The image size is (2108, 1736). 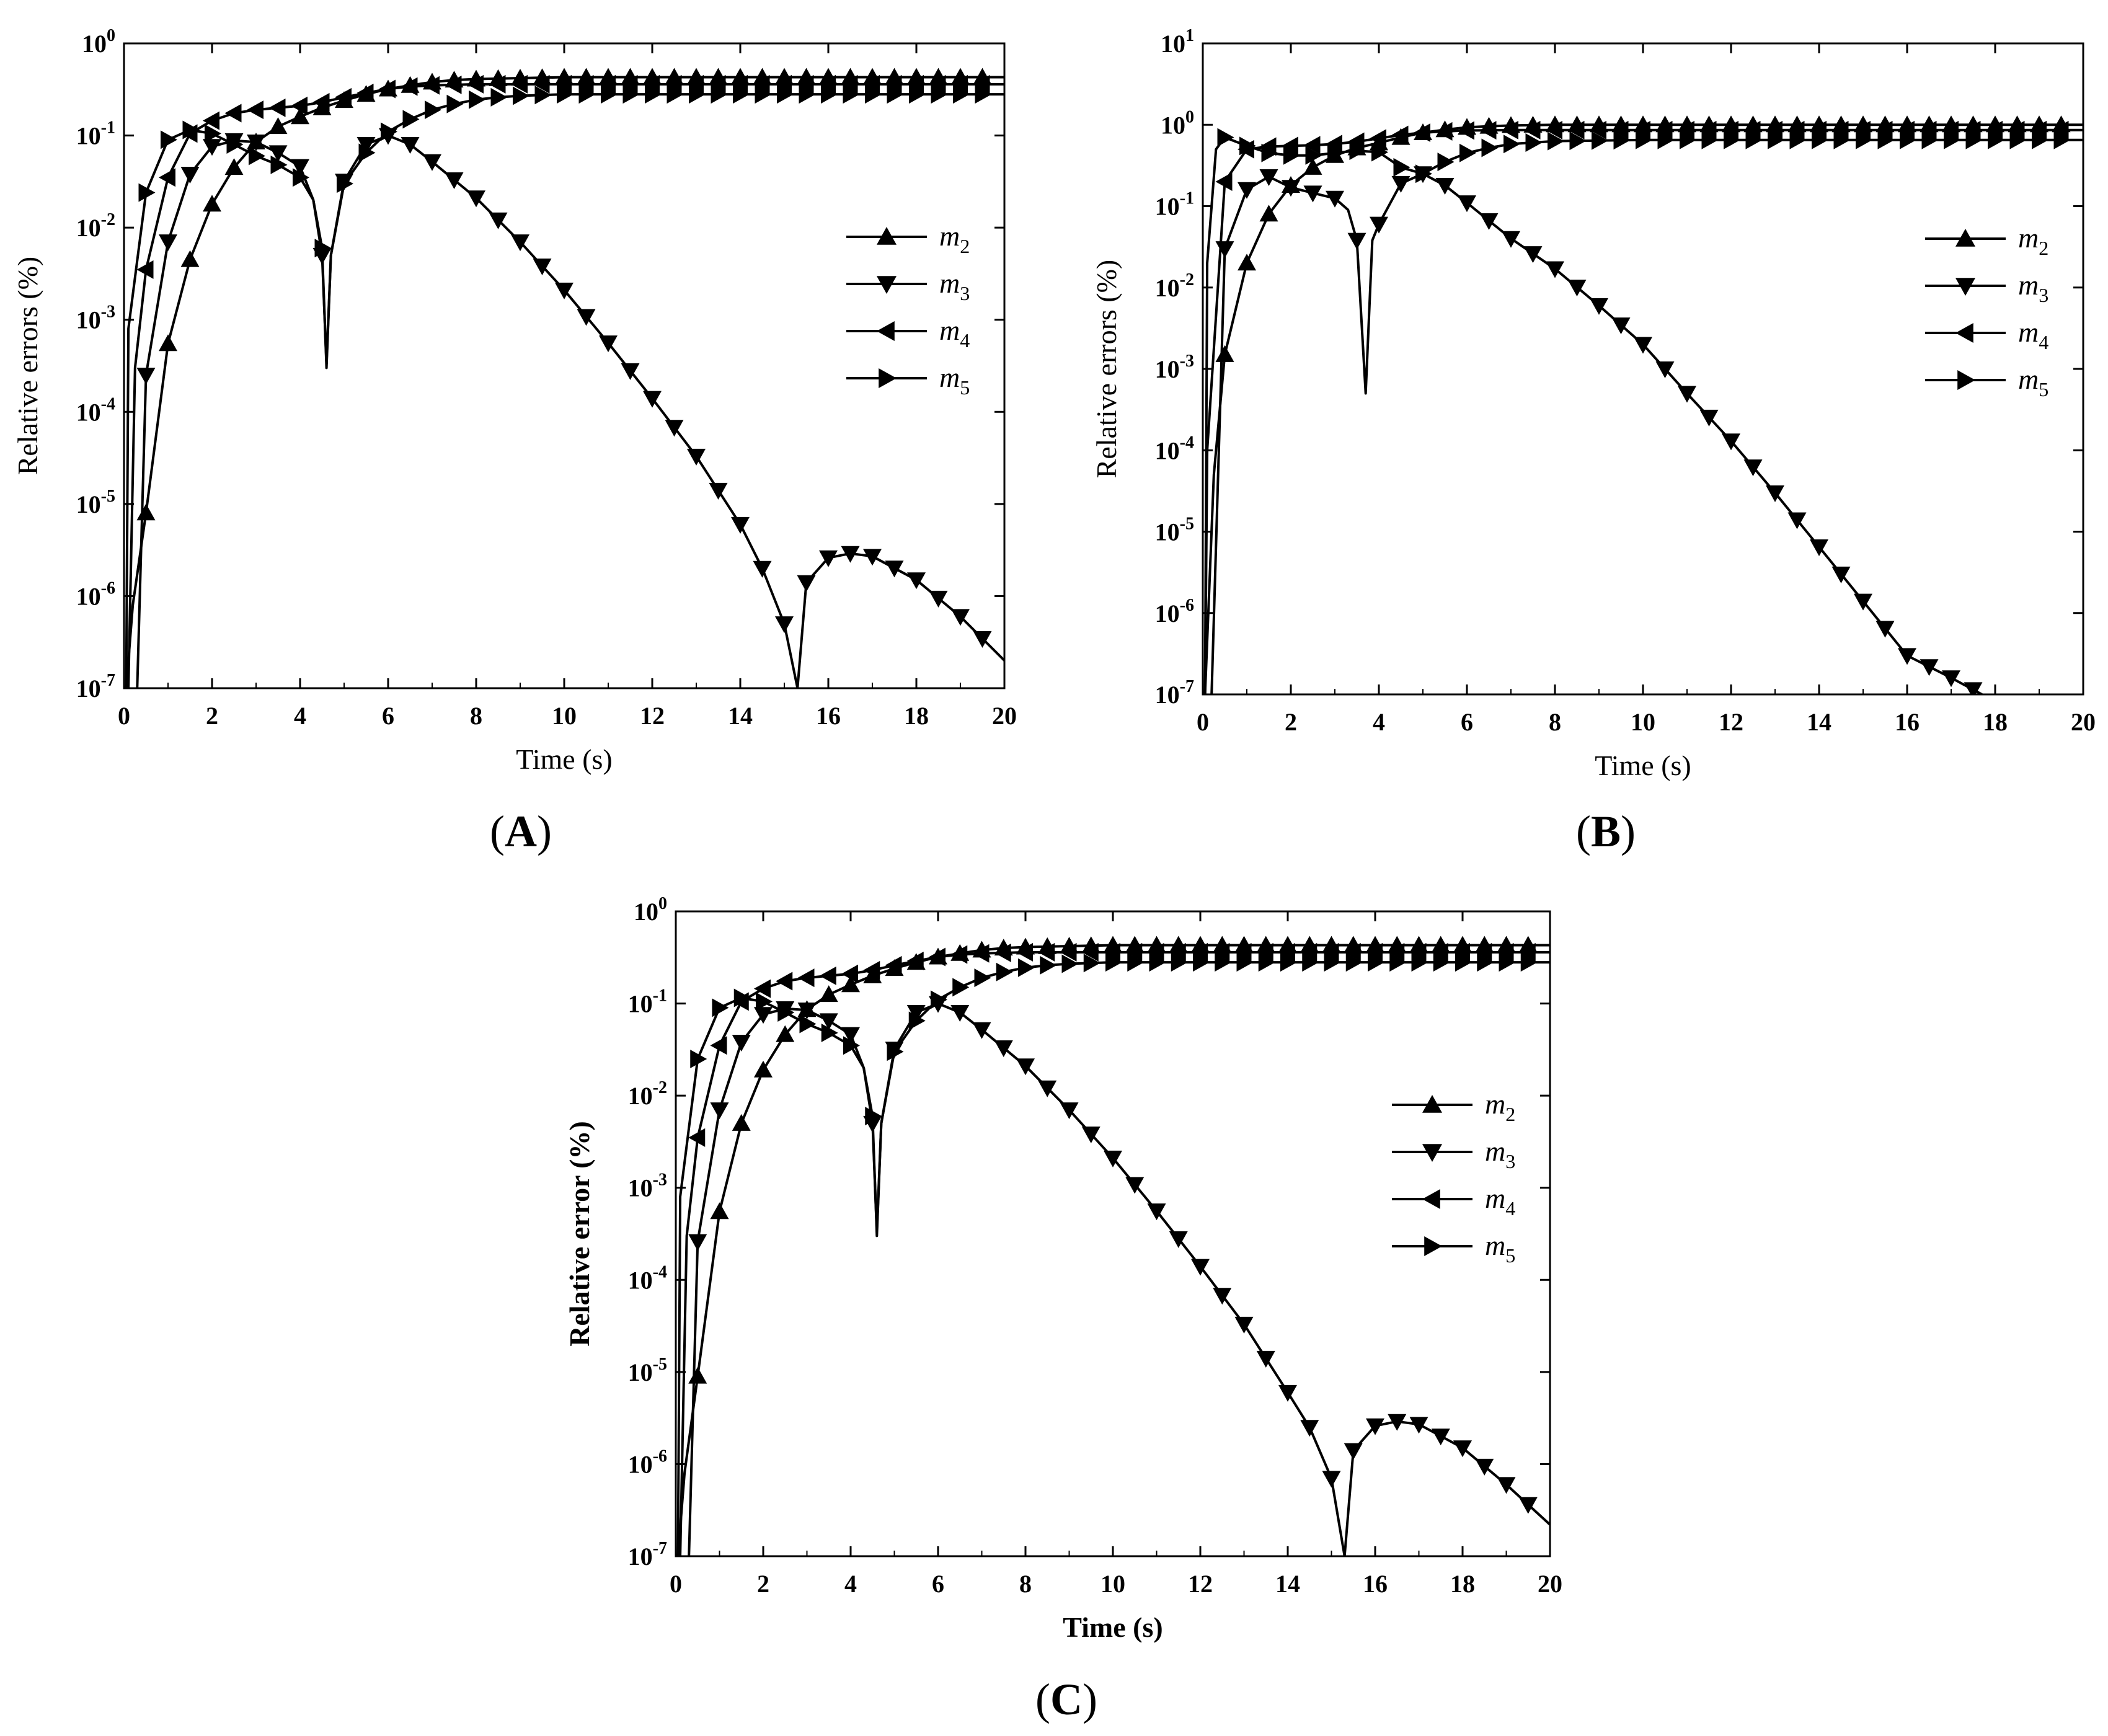 I want to click on chart-a-x-tick-label: 12, so click(x=652, y=716).